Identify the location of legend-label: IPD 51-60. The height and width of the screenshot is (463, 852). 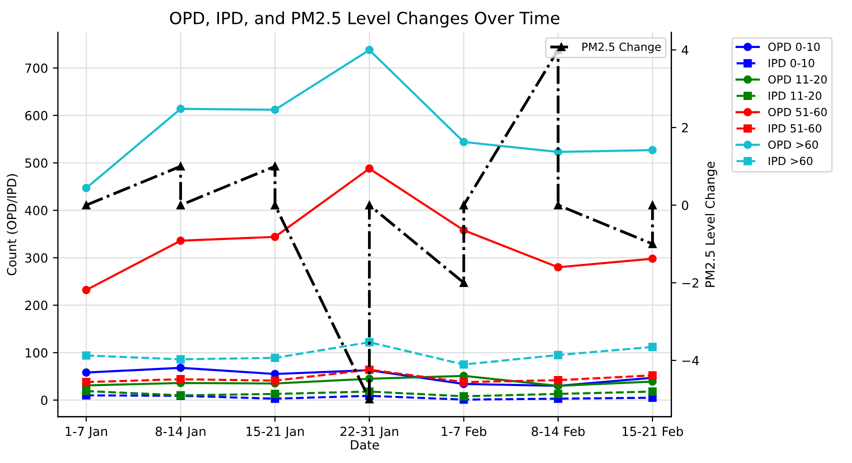
(795, 128).